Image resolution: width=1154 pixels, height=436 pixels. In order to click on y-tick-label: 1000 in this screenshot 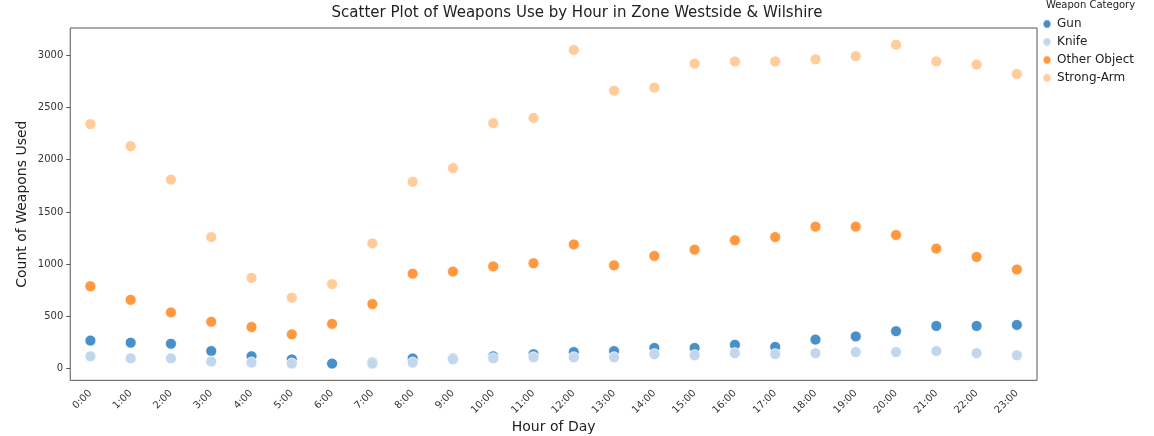, I will do `click(50, 263)`.